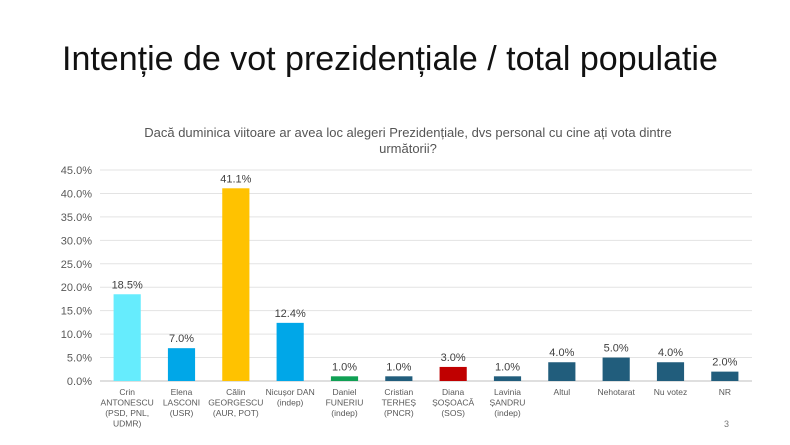 Image resolution: width=790 pixels, height=445 pixels. What do you see at coordinates (182, 413) in the screenshot?
I see `x-tick-label: (USR)` at bounding box center [182, 413].